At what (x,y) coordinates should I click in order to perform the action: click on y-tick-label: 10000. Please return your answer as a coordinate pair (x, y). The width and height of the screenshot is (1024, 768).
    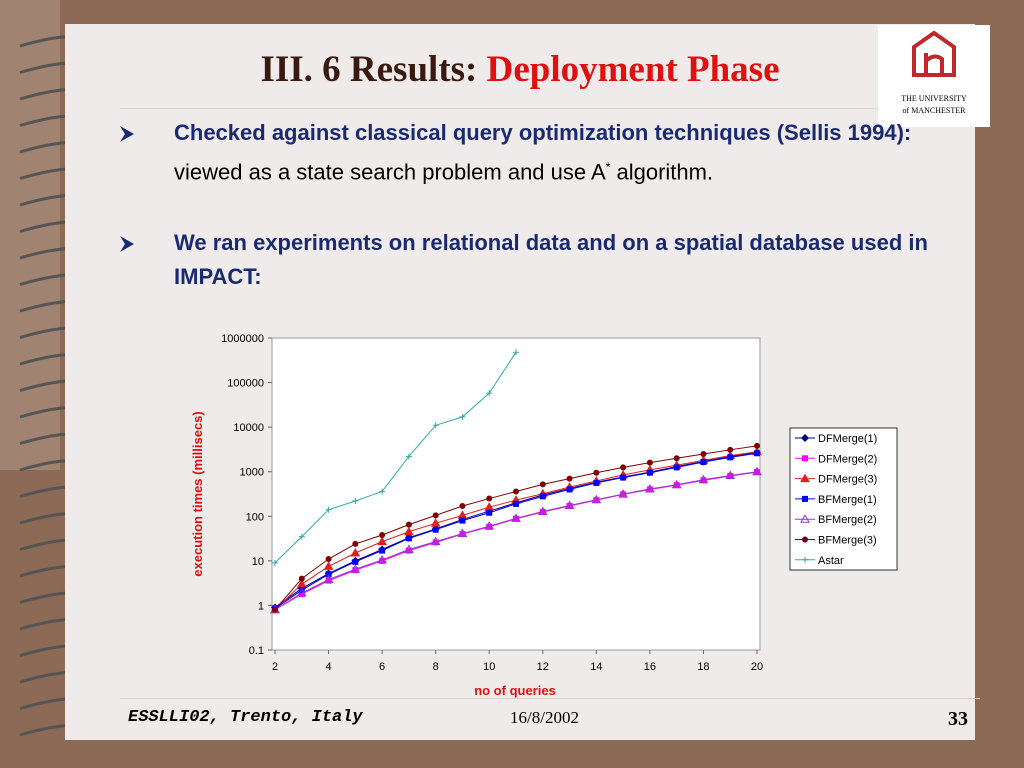
    Looking at the image, I should click on (248, 428).